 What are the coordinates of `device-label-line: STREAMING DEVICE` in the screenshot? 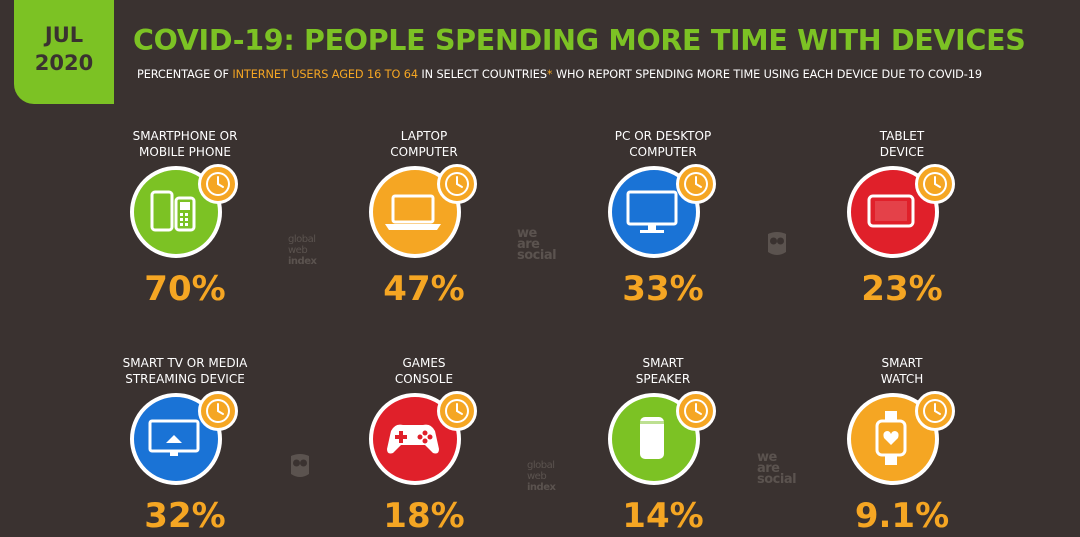 It's located at (185, 379).